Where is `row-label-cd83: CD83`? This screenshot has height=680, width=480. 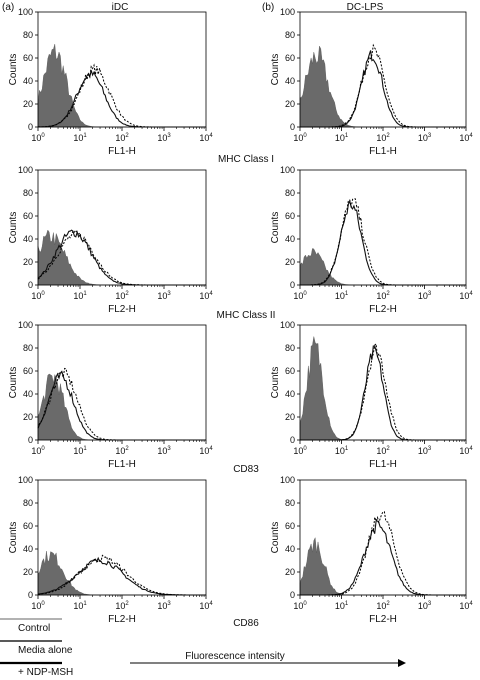 row-label-cd83: CD83 is located at coordinates (246, 469).